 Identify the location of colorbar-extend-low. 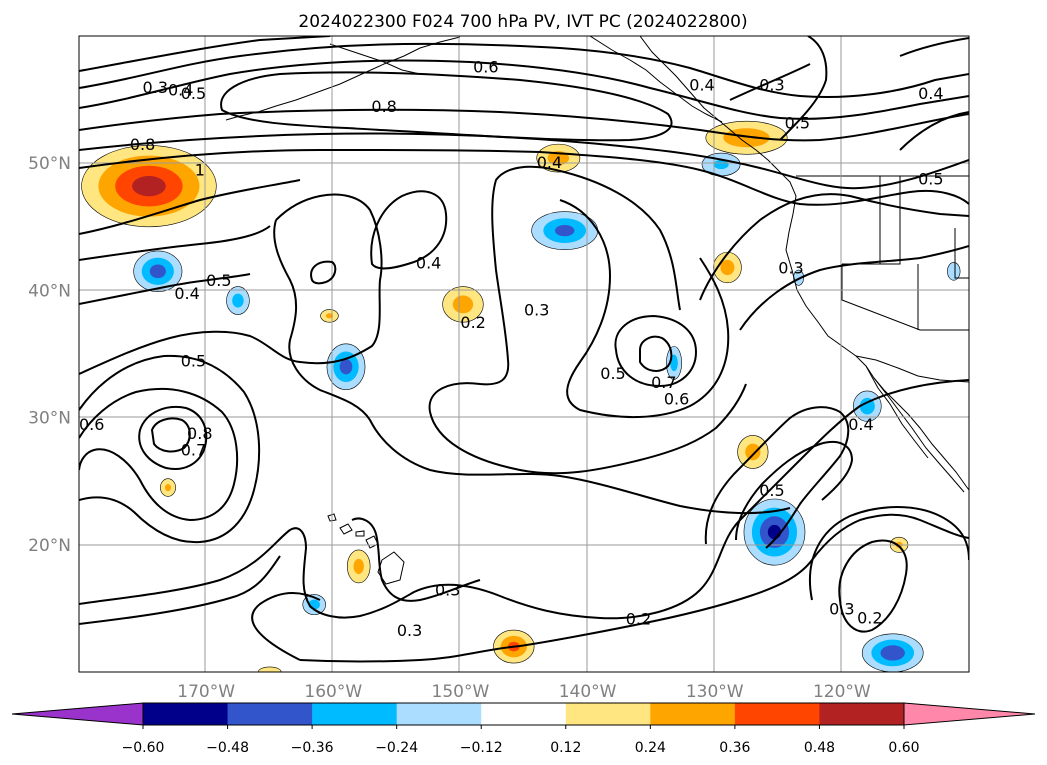
(77, 714).